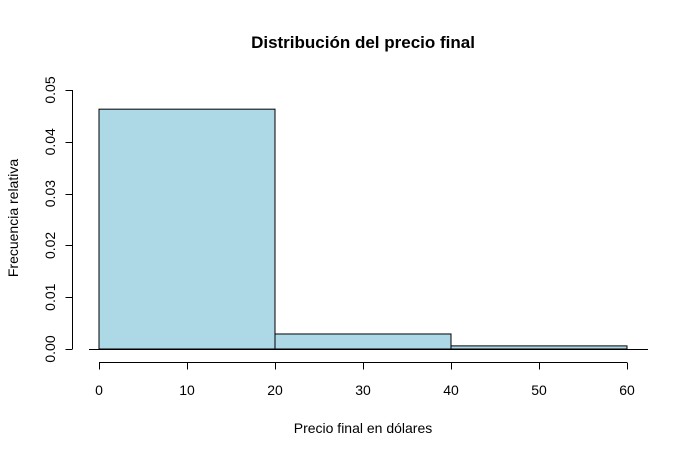 This screenshot has width=688, height=458. Describe the element at coordinates (50, 89) in the screenshot. I see `y-tick-label-5: 0.05` at that location.